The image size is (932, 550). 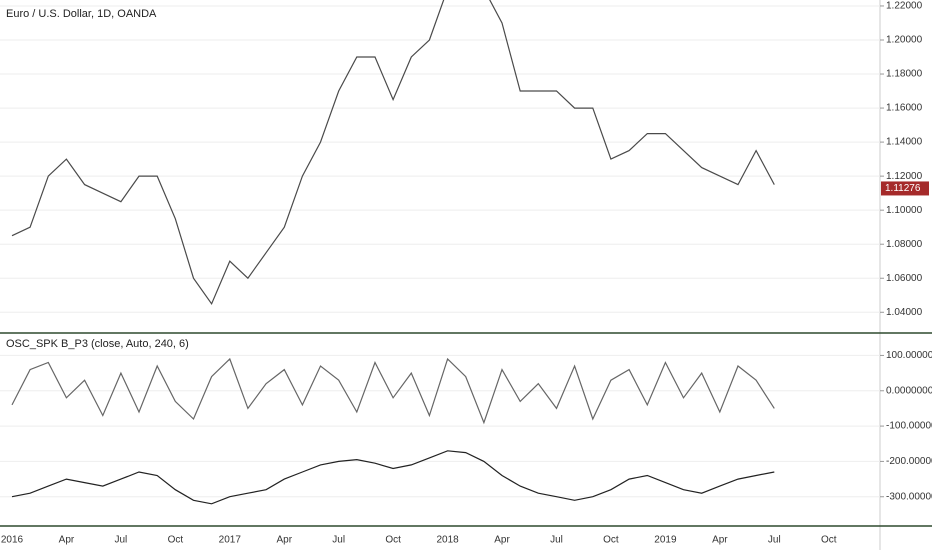 What do you see at coordinates (904, 40) in the screenshot?
I see `y-tick-label: 1.20000` at bounding box center [904, 40].